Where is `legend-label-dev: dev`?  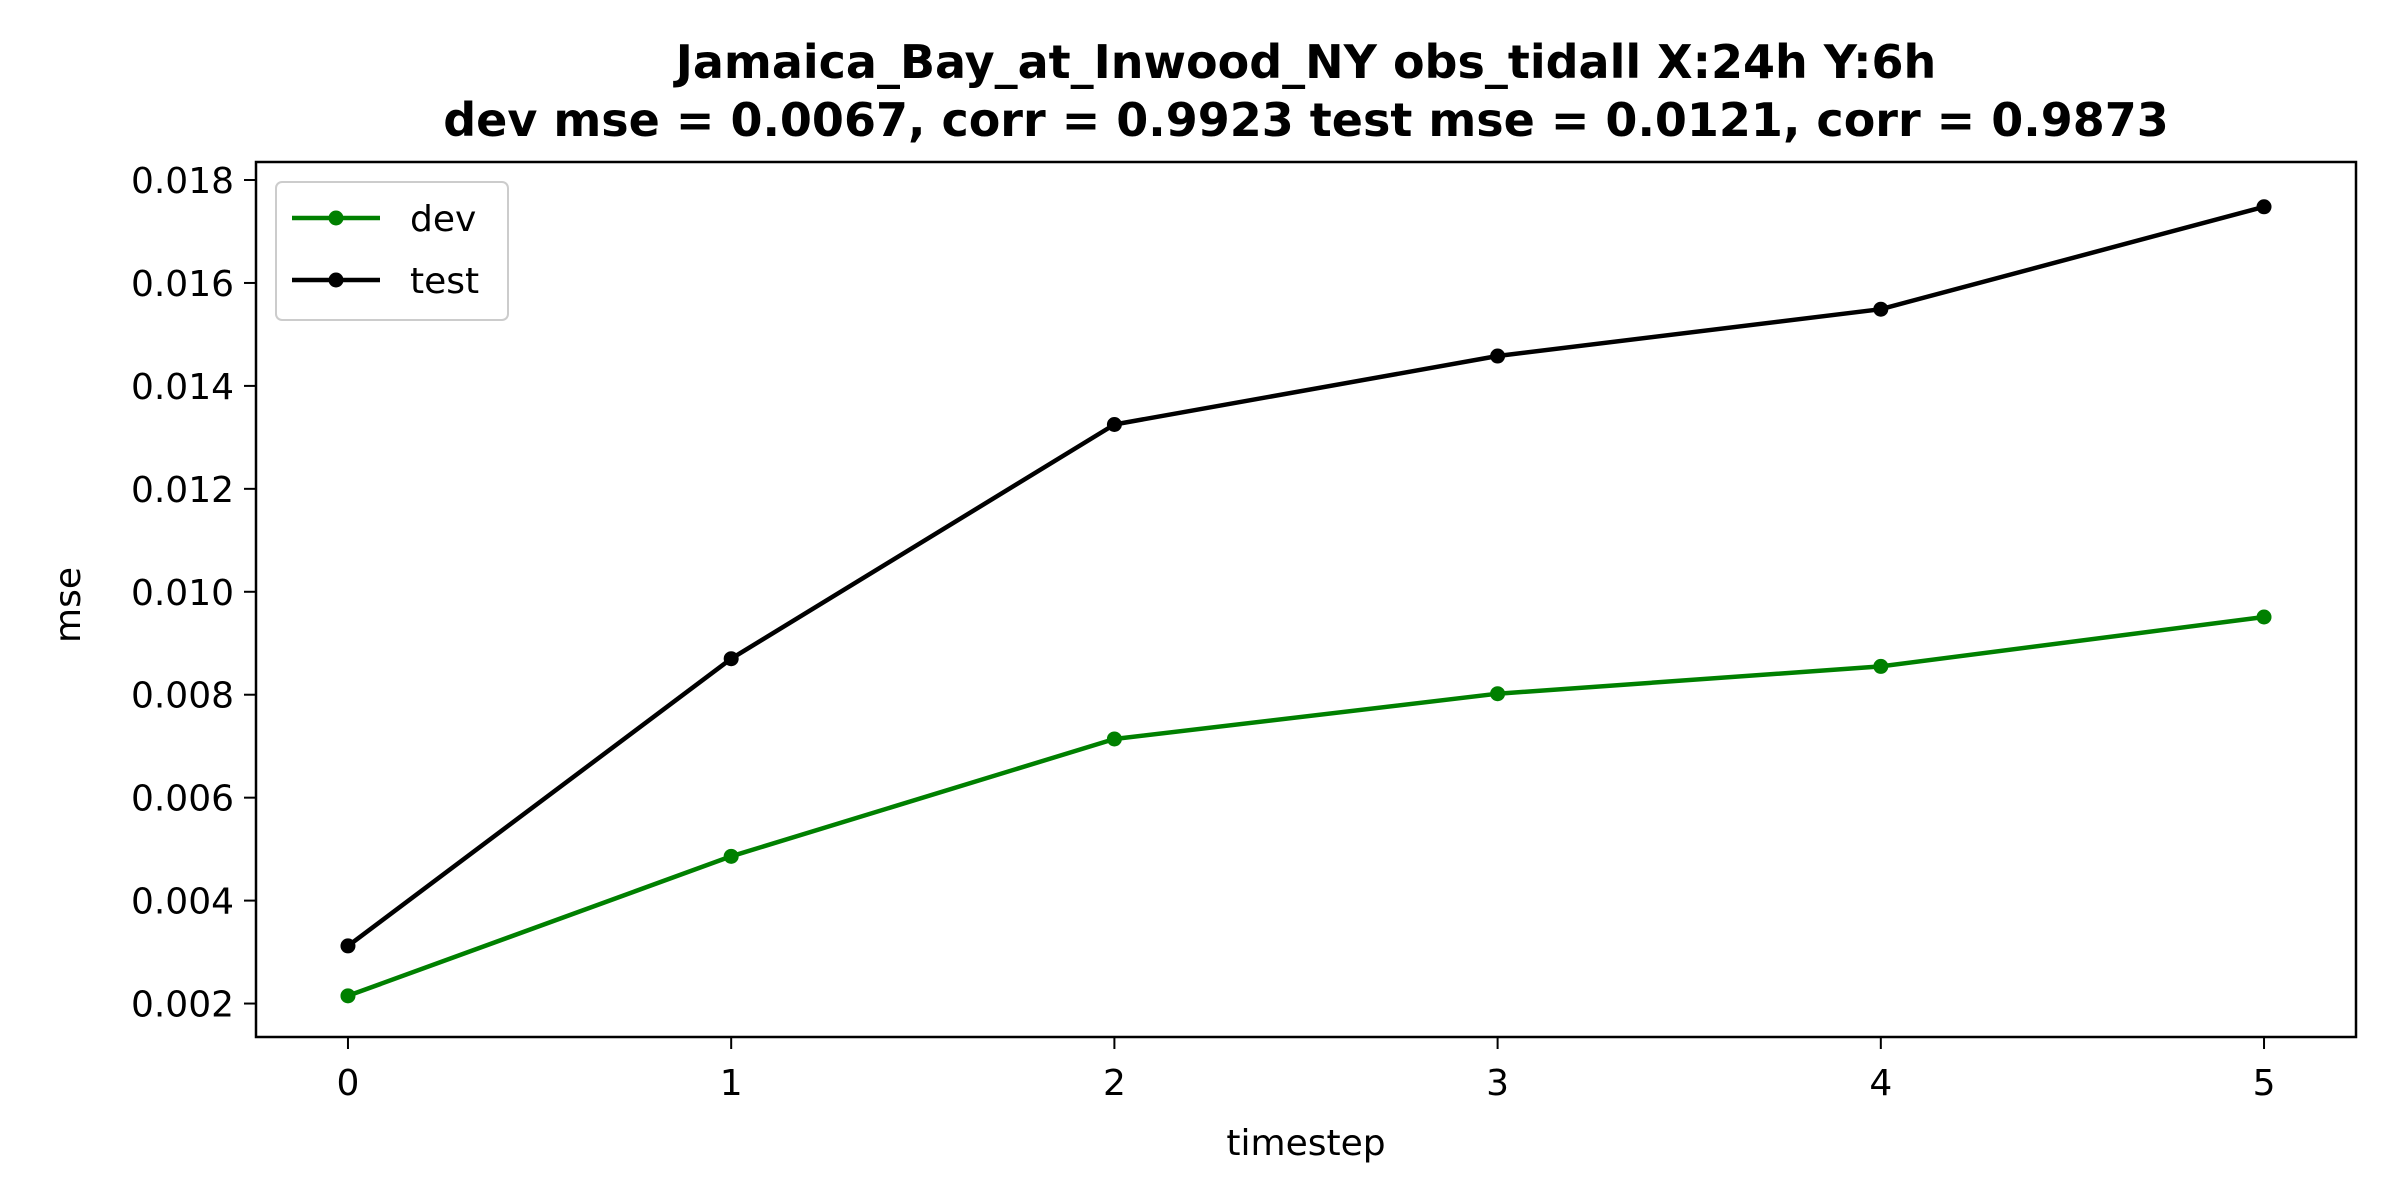 legend-label-dev: dev is located at coordinates (443, 219).